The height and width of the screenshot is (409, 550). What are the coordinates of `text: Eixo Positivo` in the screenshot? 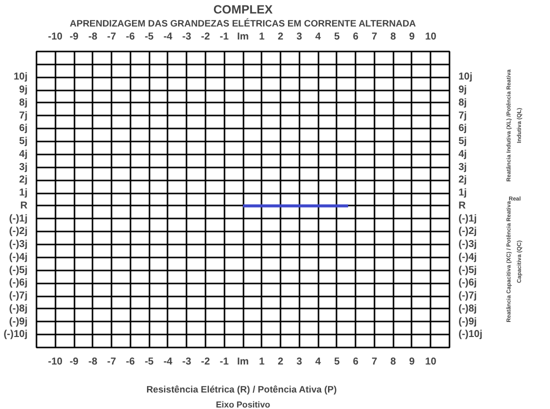 It's located at (243, 404).